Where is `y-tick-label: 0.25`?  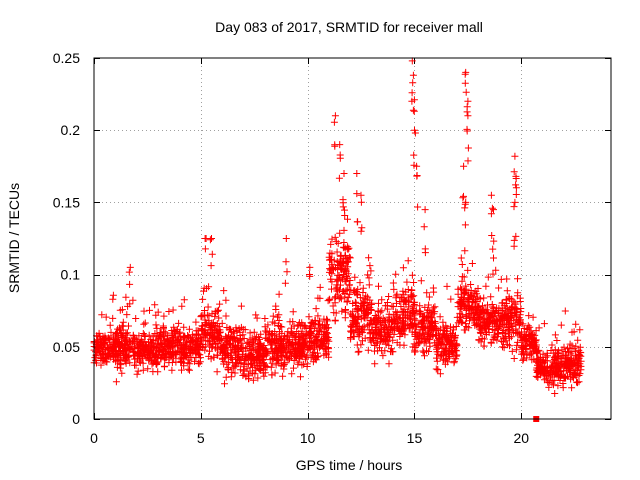 y-tick-label: 0.25 is located at coordinates (66, 58).